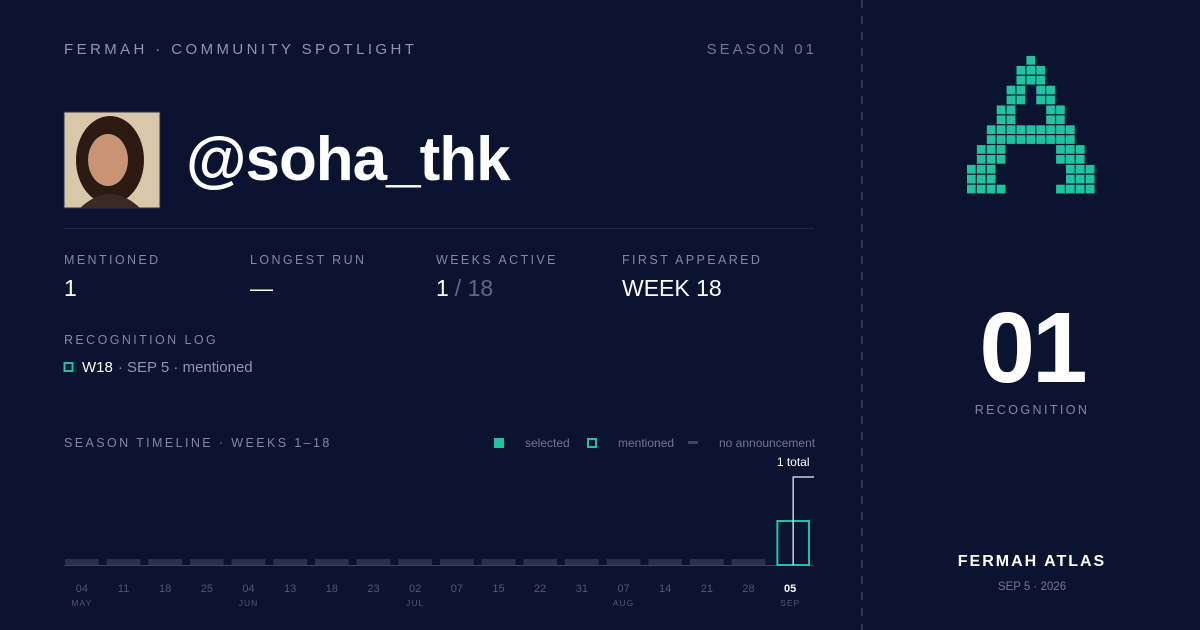  Describe the element at coordinates (82, 589) in the screenshot. I see `week-day: 04` at that location.